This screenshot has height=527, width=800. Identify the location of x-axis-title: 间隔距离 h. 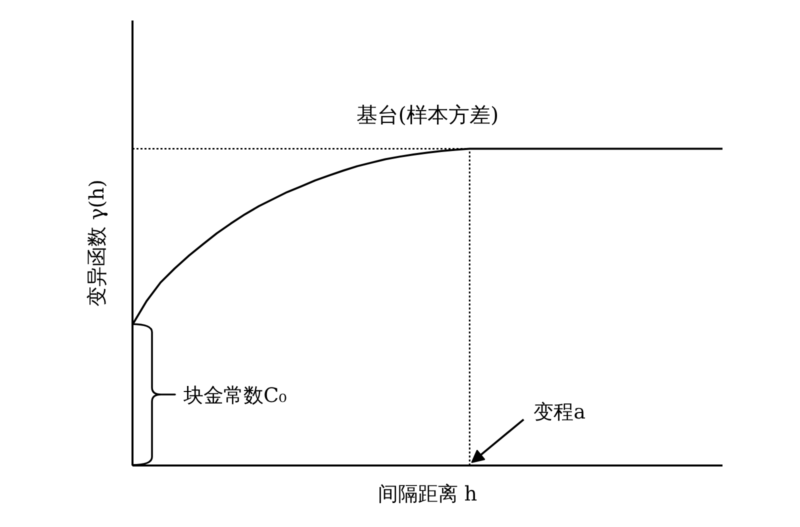
(428, 494).